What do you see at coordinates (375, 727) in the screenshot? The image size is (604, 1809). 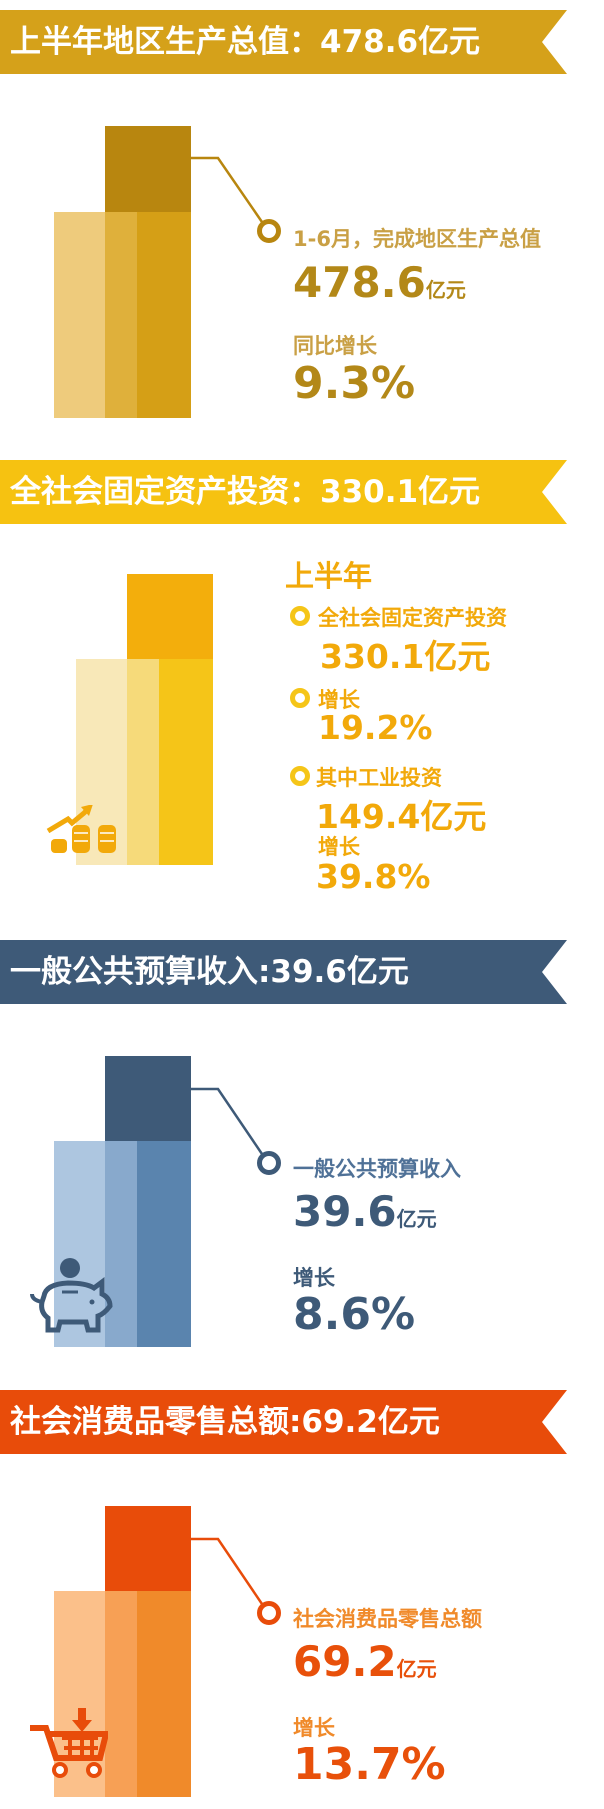 I see `item-value: 19.2%` at bounding box center [375, 727].